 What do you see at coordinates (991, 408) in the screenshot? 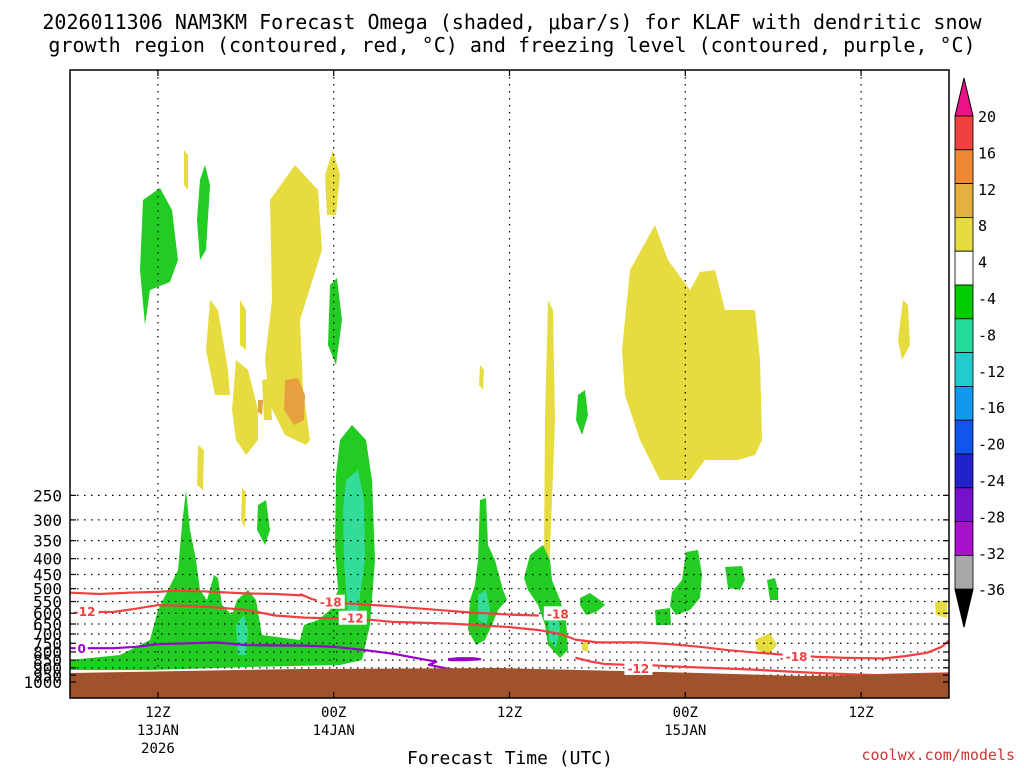
I see `colorbar-label: -16` at bounding box center [991, 408].